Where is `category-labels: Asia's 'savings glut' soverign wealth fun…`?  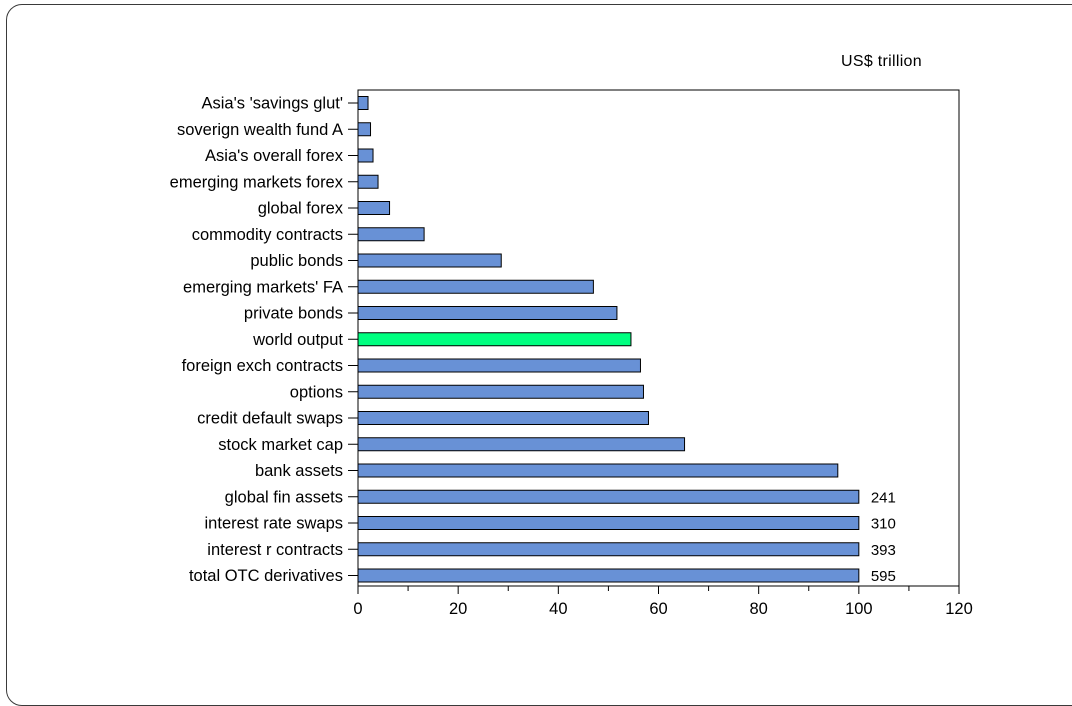
category-labels: Asia's 'savings glut' soverign wealth fun… is located at coordinates (264, 340).